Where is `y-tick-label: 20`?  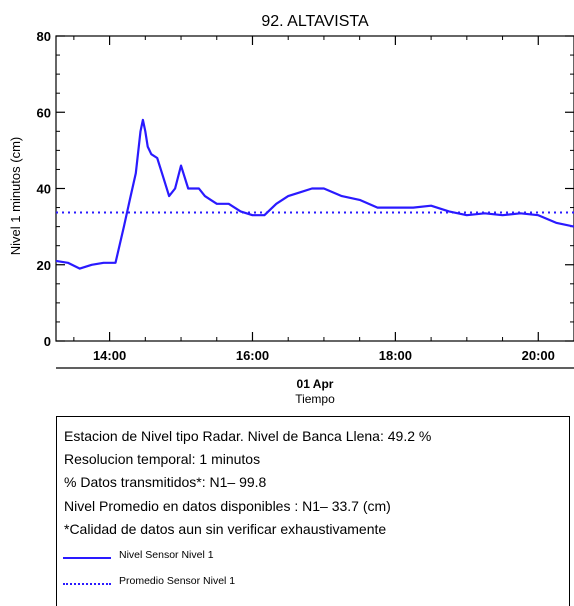 y-tick-label: 20 is located at coordinates (44, 265).